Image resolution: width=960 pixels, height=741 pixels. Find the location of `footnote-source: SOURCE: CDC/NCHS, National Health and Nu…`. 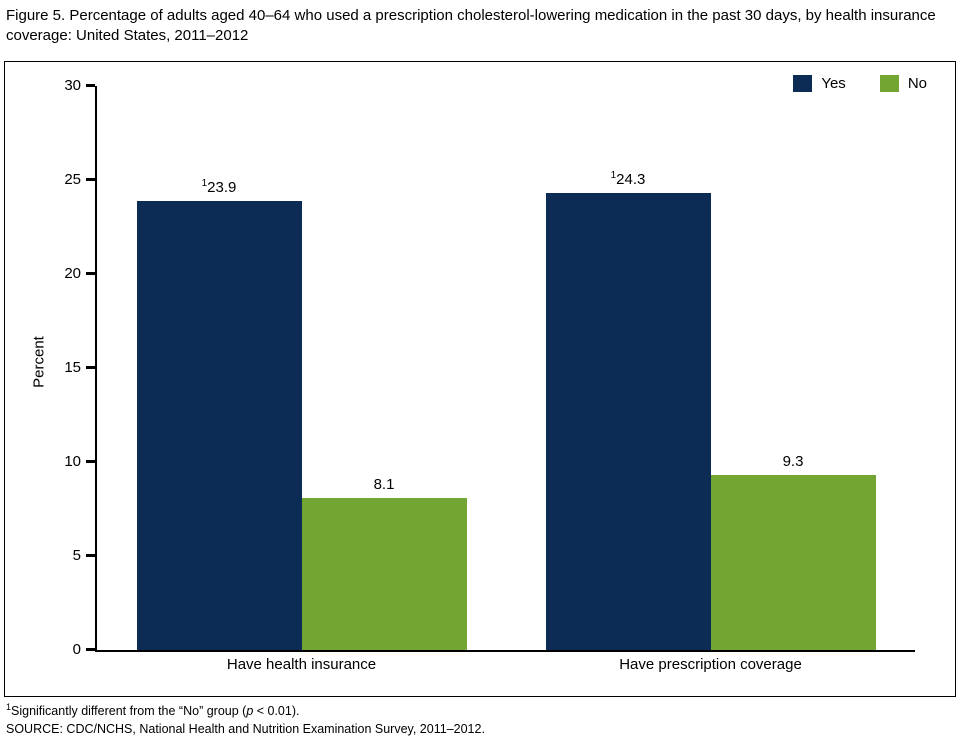

footnote-source: SOURCE: CDC/NCHS, National Health and Nu… is located at coordinates (245, 729).